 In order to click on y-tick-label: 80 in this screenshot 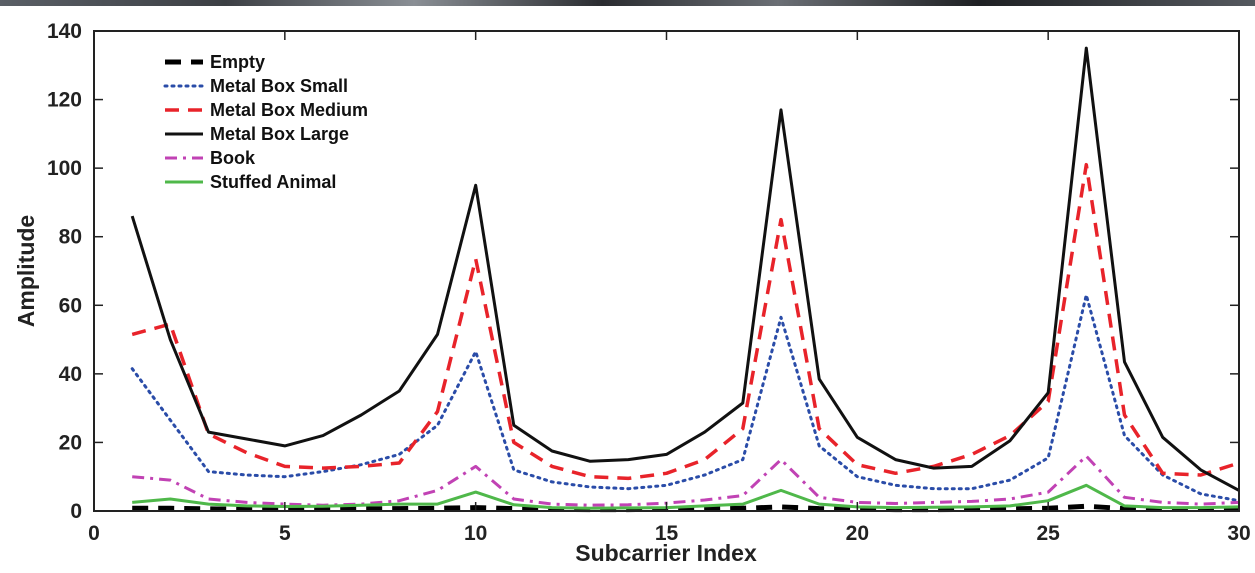, I will do `click(70, 237)`.